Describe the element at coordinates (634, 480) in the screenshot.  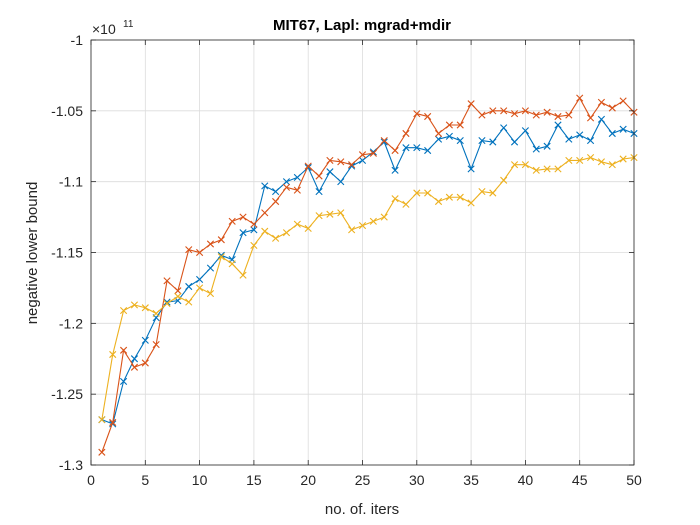
I see `x-tick-label: 50` at that location.